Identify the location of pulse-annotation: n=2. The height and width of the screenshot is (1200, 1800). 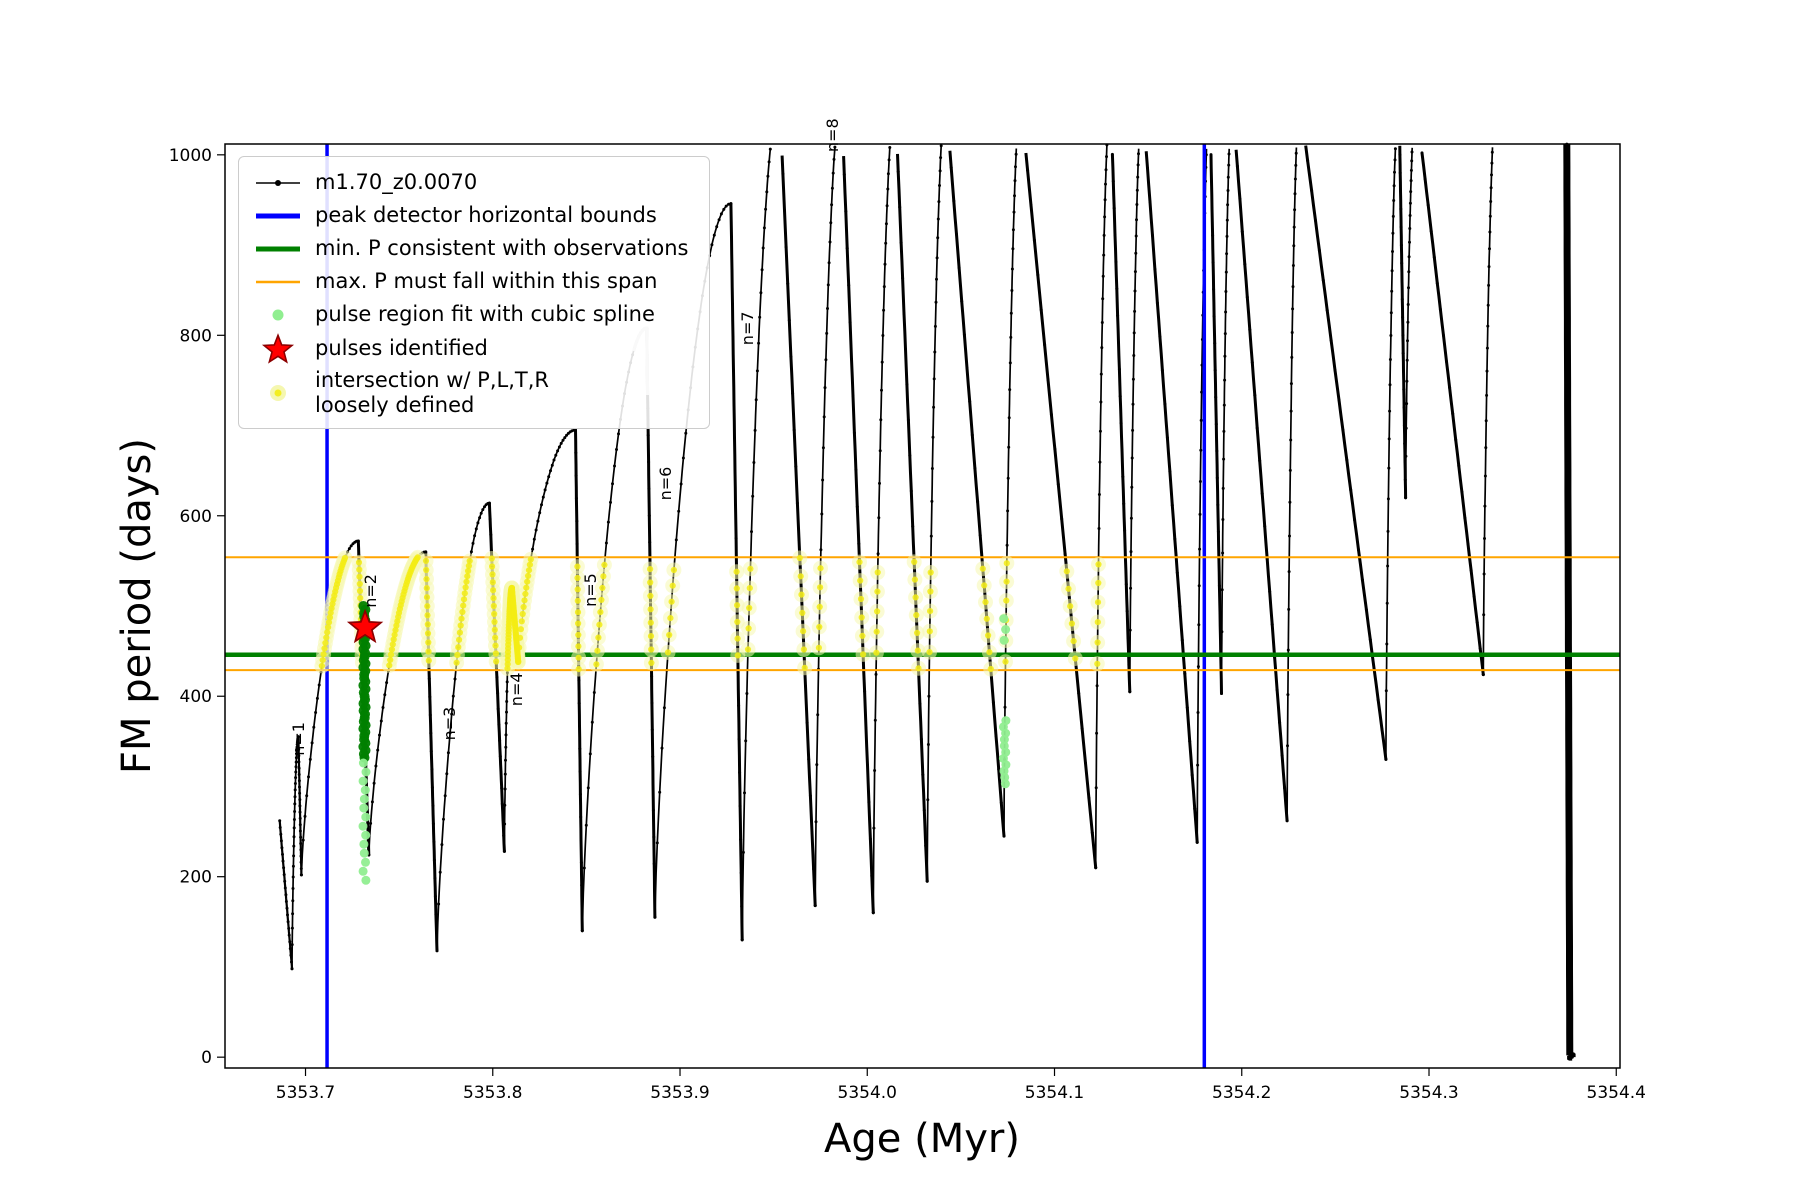
(370, 591).